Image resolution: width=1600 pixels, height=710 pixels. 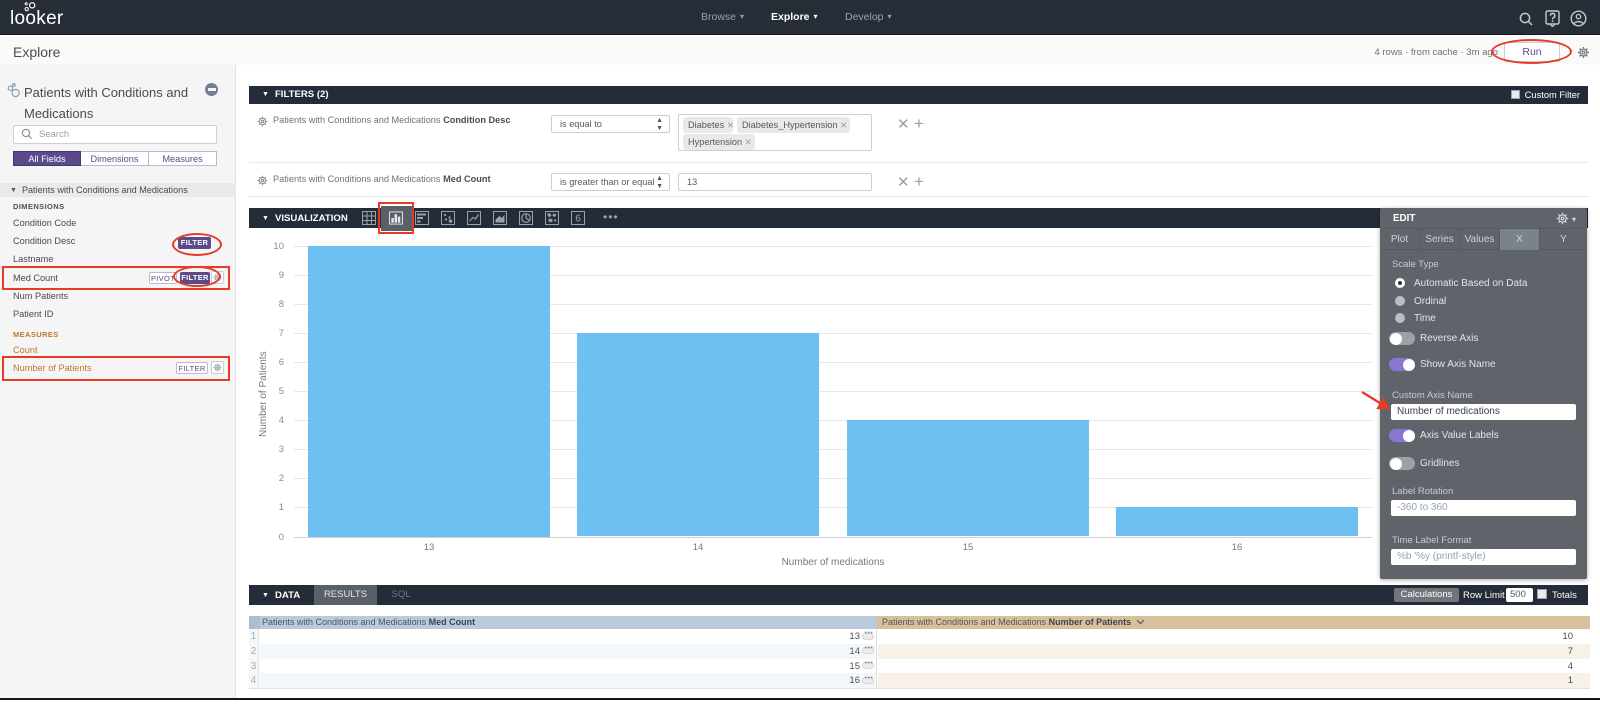 I want to click on svg-text: 6, so click(x=578, y=219).